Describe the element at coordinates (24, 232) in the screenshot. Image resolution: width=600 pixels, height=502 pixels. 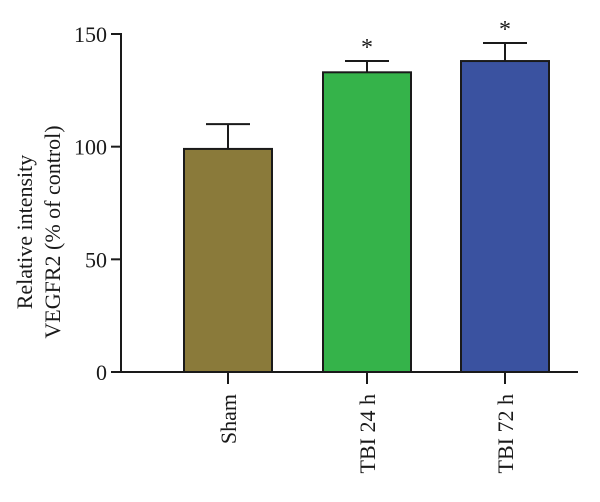
I see `y-axis-label-line1: Relative intensity` at that location.